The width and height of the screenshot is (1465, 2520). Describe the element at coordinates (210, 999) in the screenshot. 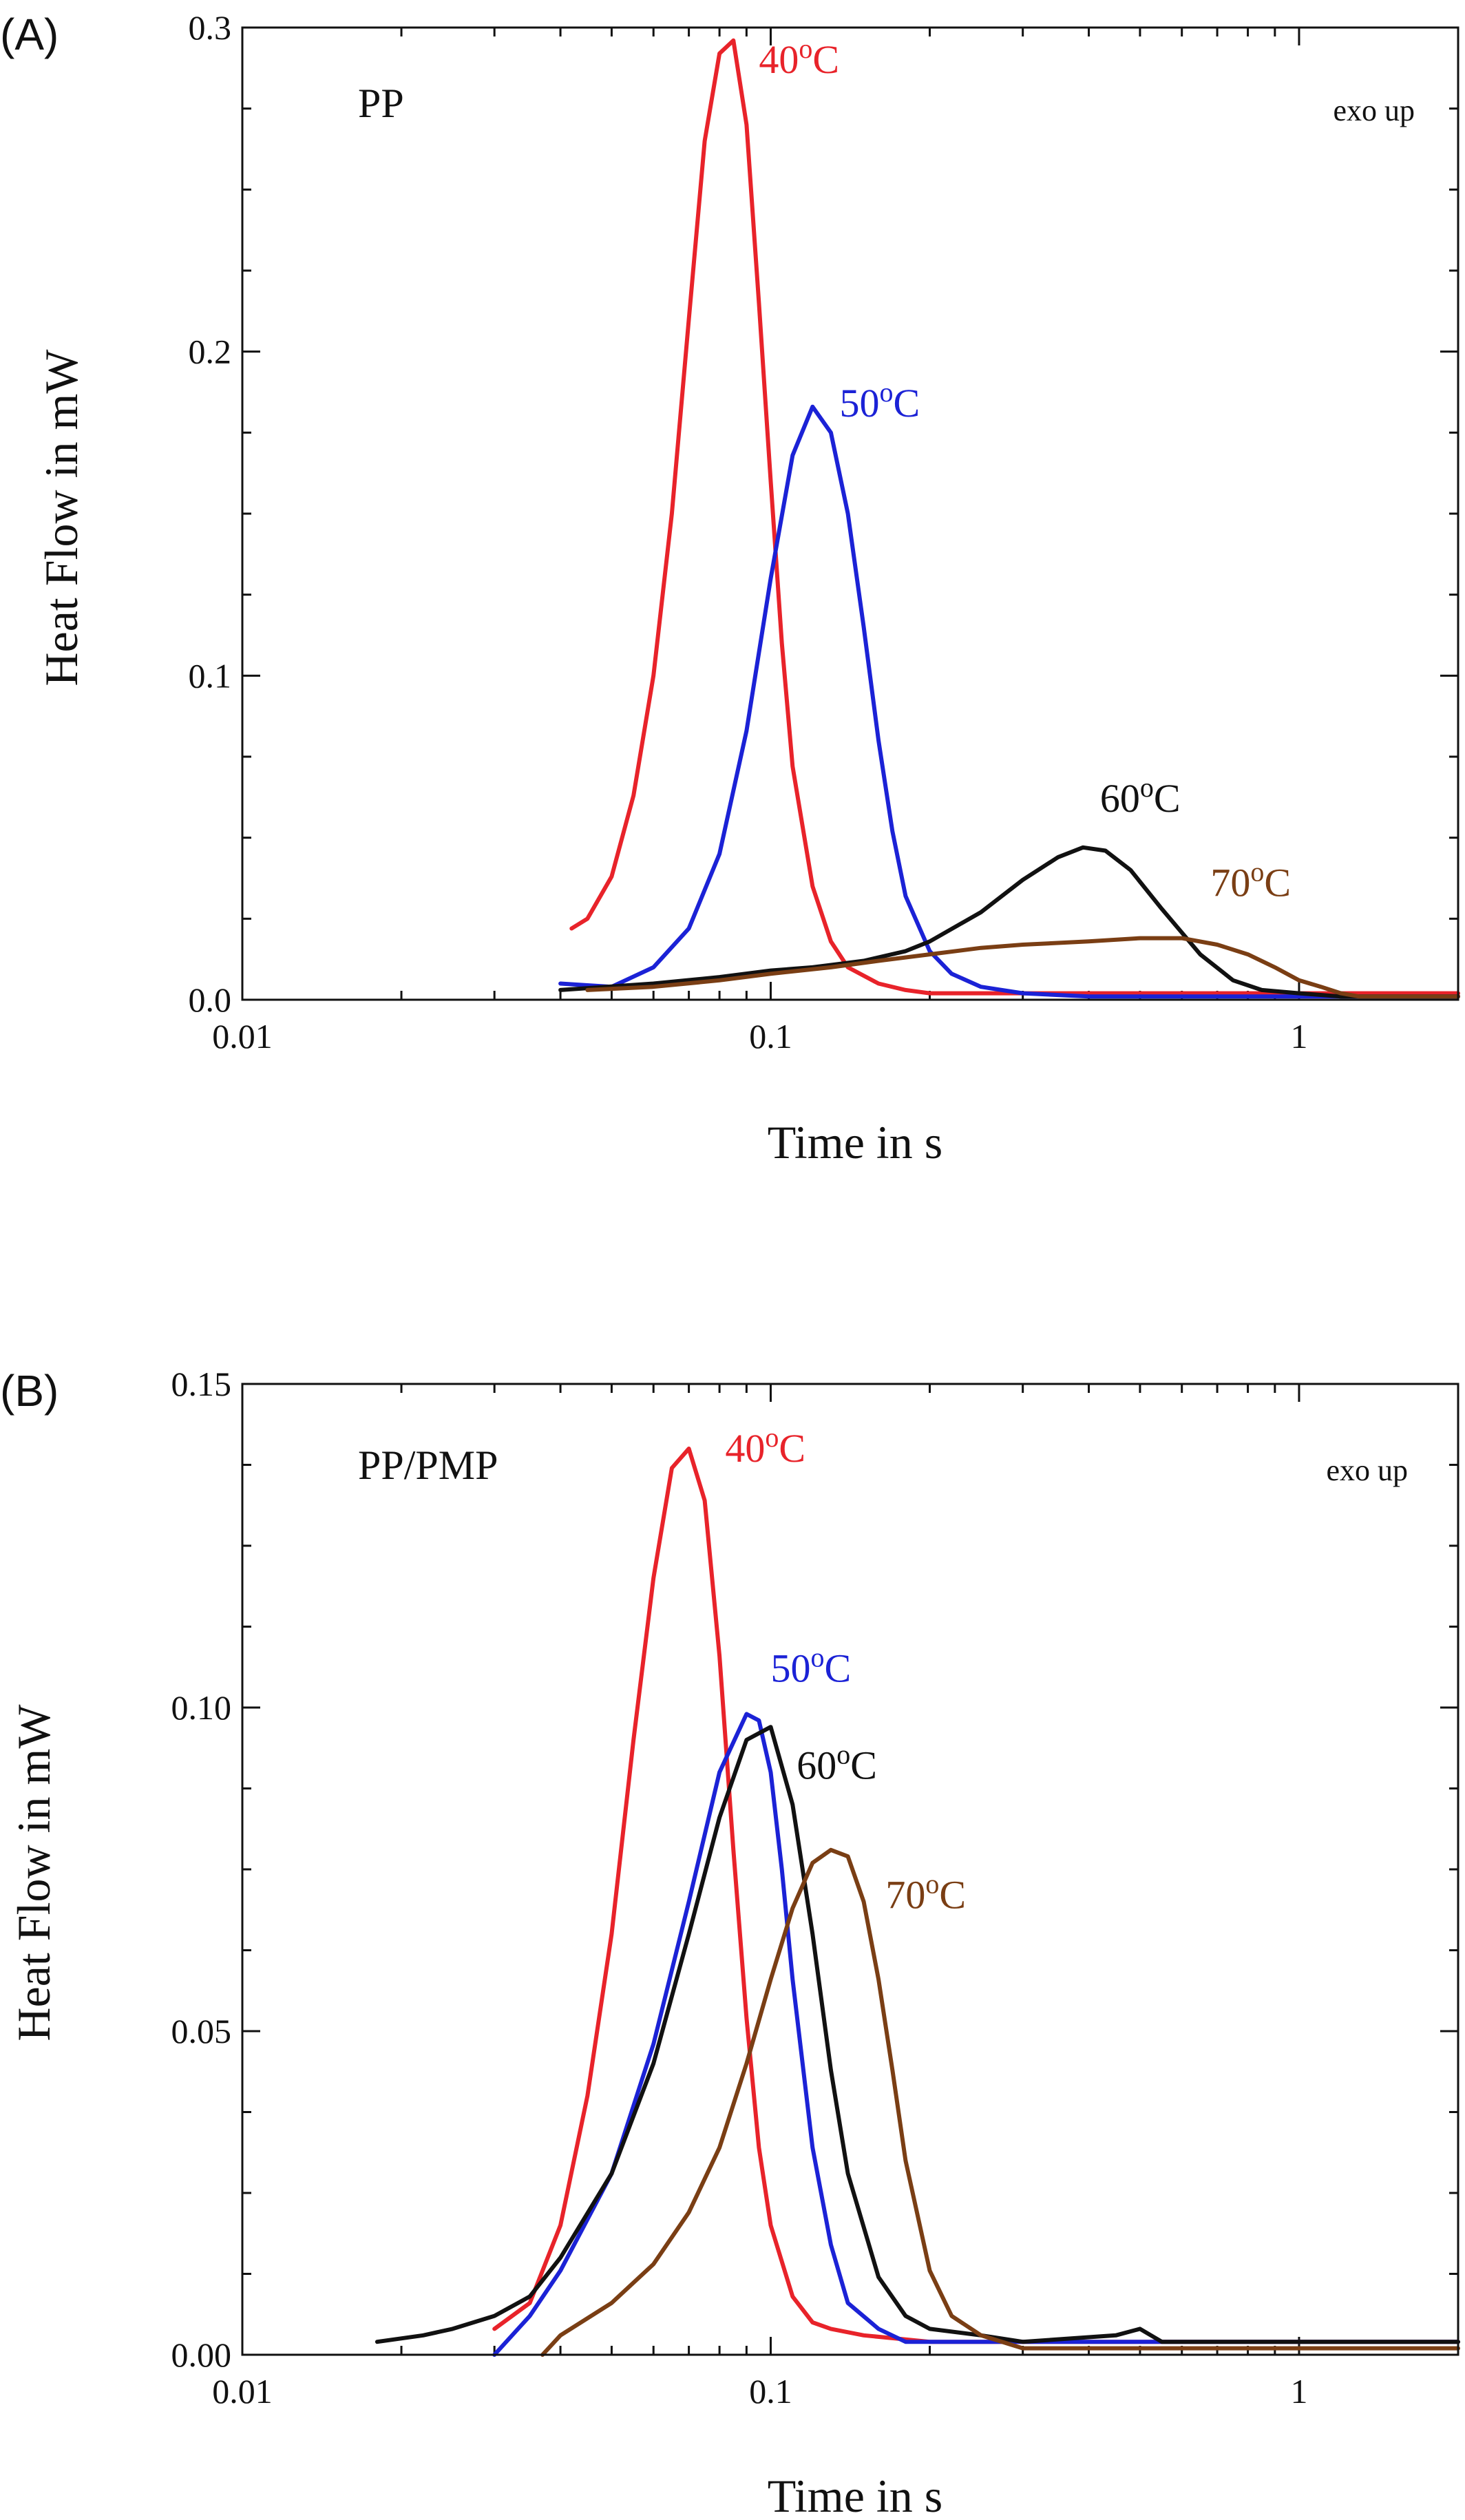

I see `y-tick-label: 0.0` at that location.